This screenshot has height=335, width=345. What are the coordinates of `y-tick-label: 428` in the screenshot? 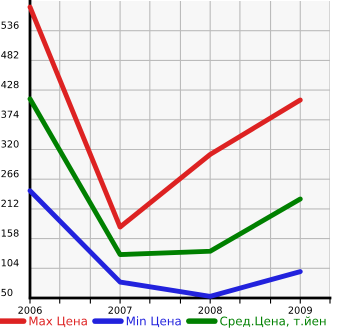 It's located at (10, 84).